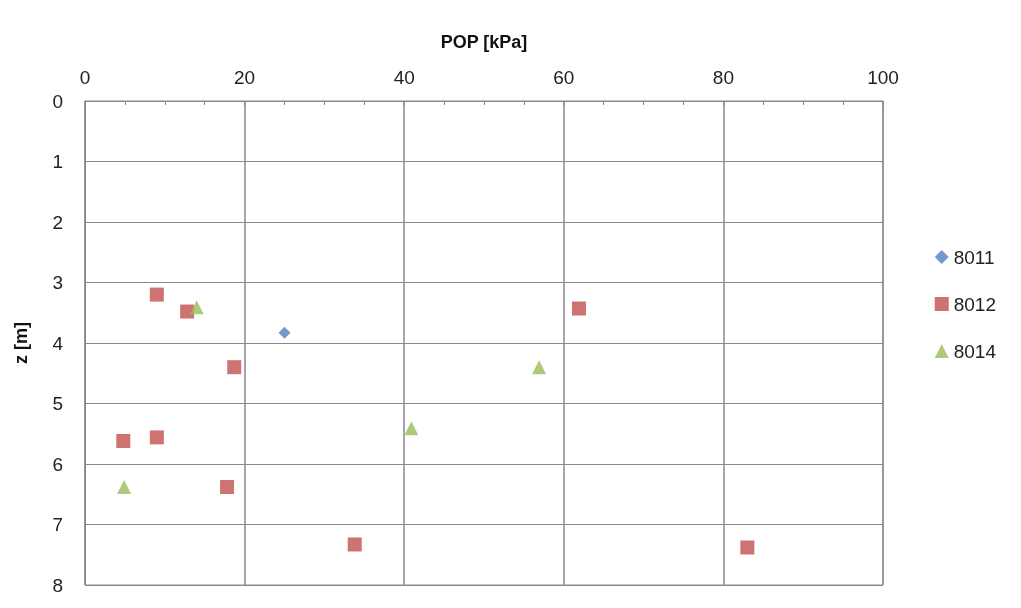 The image size is (1021, 608). Describe the element at coordinates (57, 524) in the screenshot. I see `y-tick-label: 7` at that location.